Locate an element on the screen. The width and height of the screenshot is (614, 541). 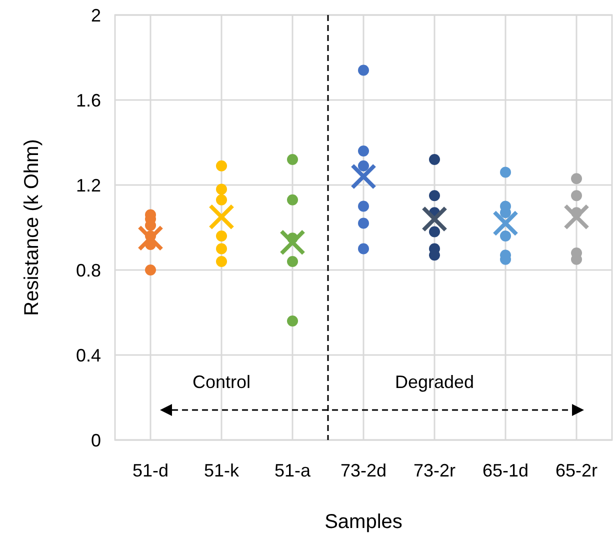
y-tick-label: 0.8 is located at coordinates (88, 270).